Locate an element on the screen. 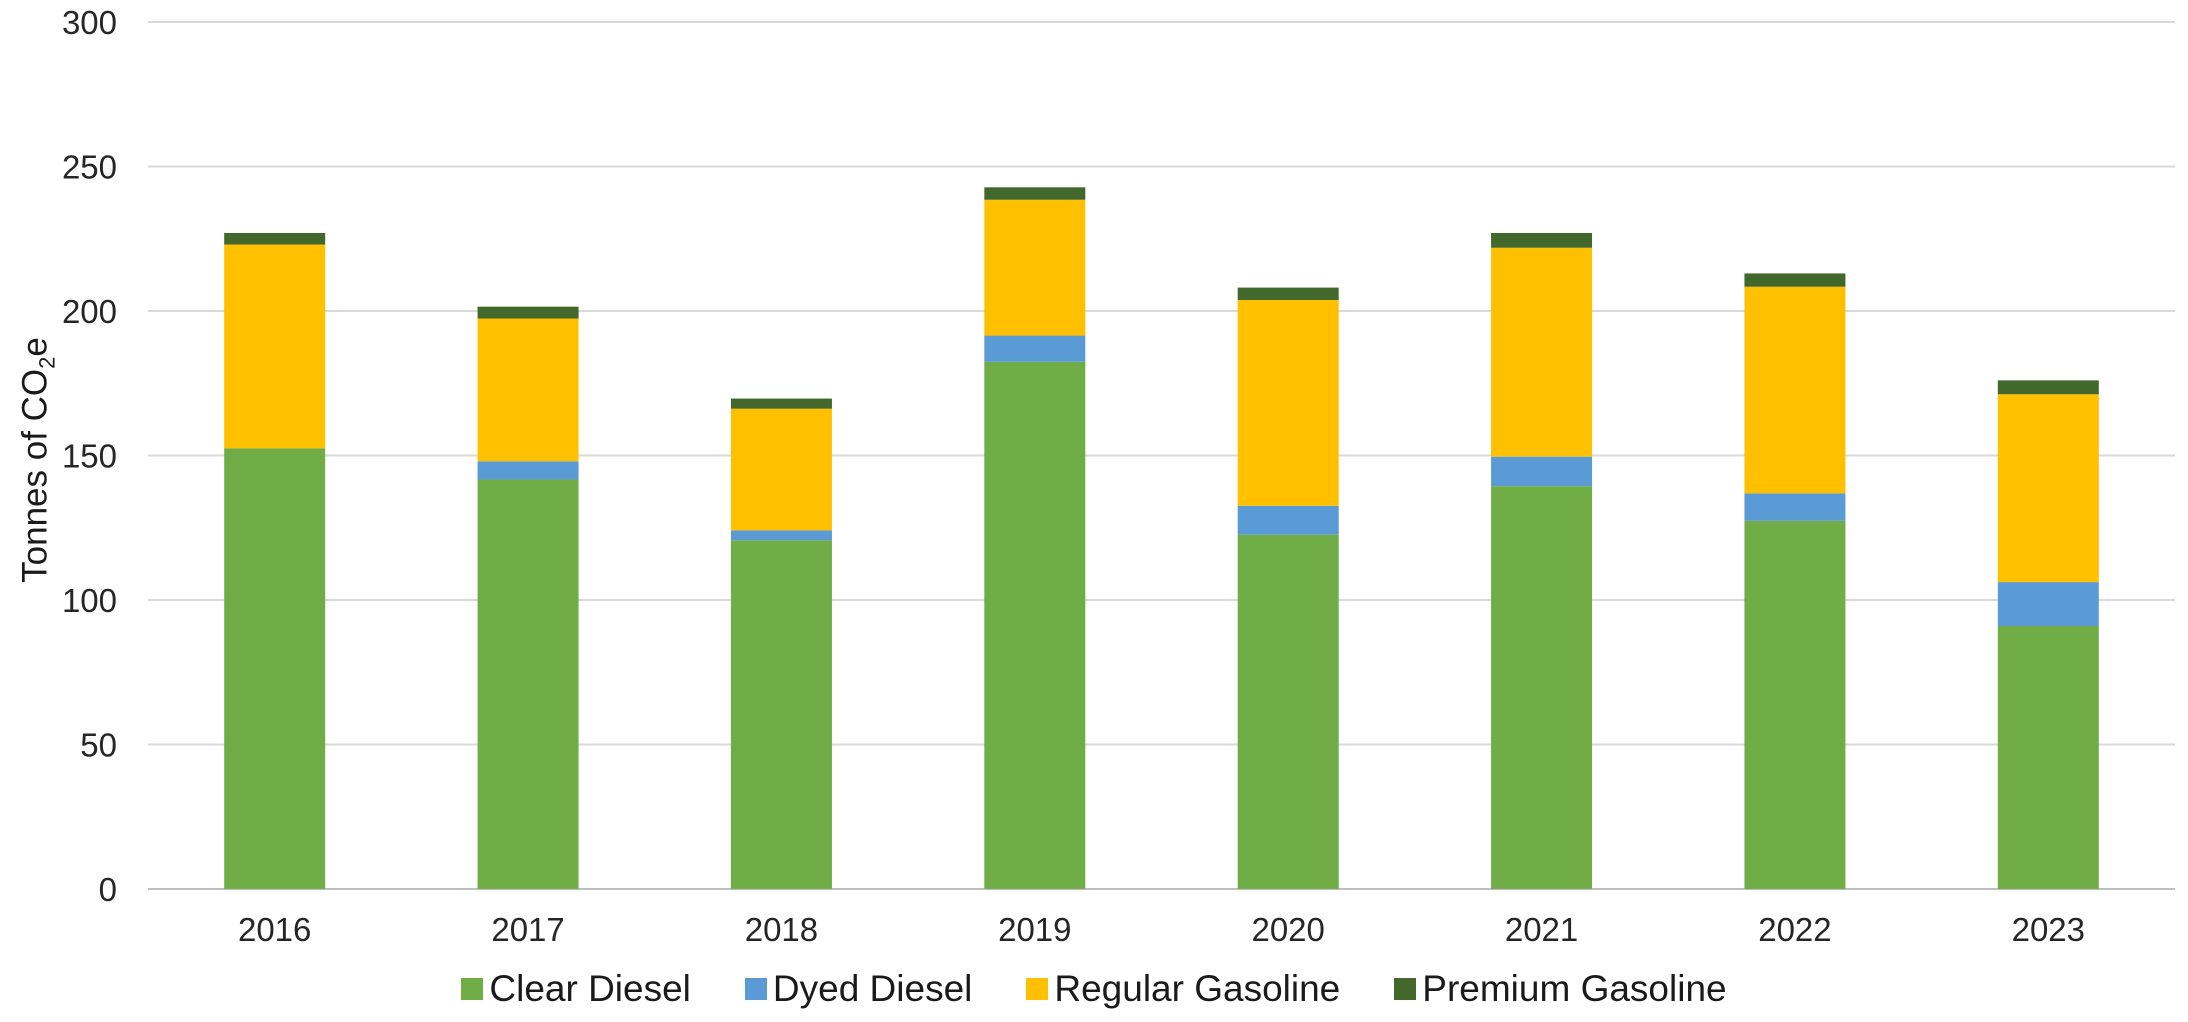 This screenshot has height=1022, width=2188. bar-2018-dyed-diesel is located at coordinates (781, 535).